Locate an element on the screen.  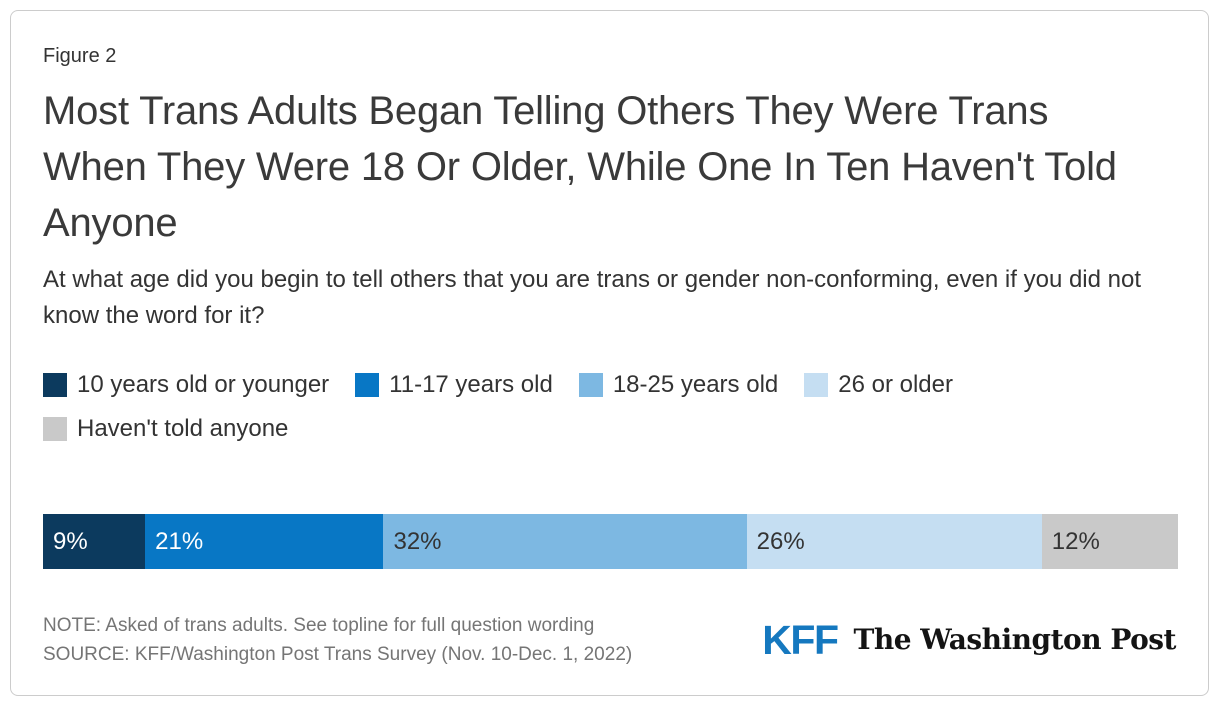
legend-item: 26 or older is located at coordinates (878, 385).